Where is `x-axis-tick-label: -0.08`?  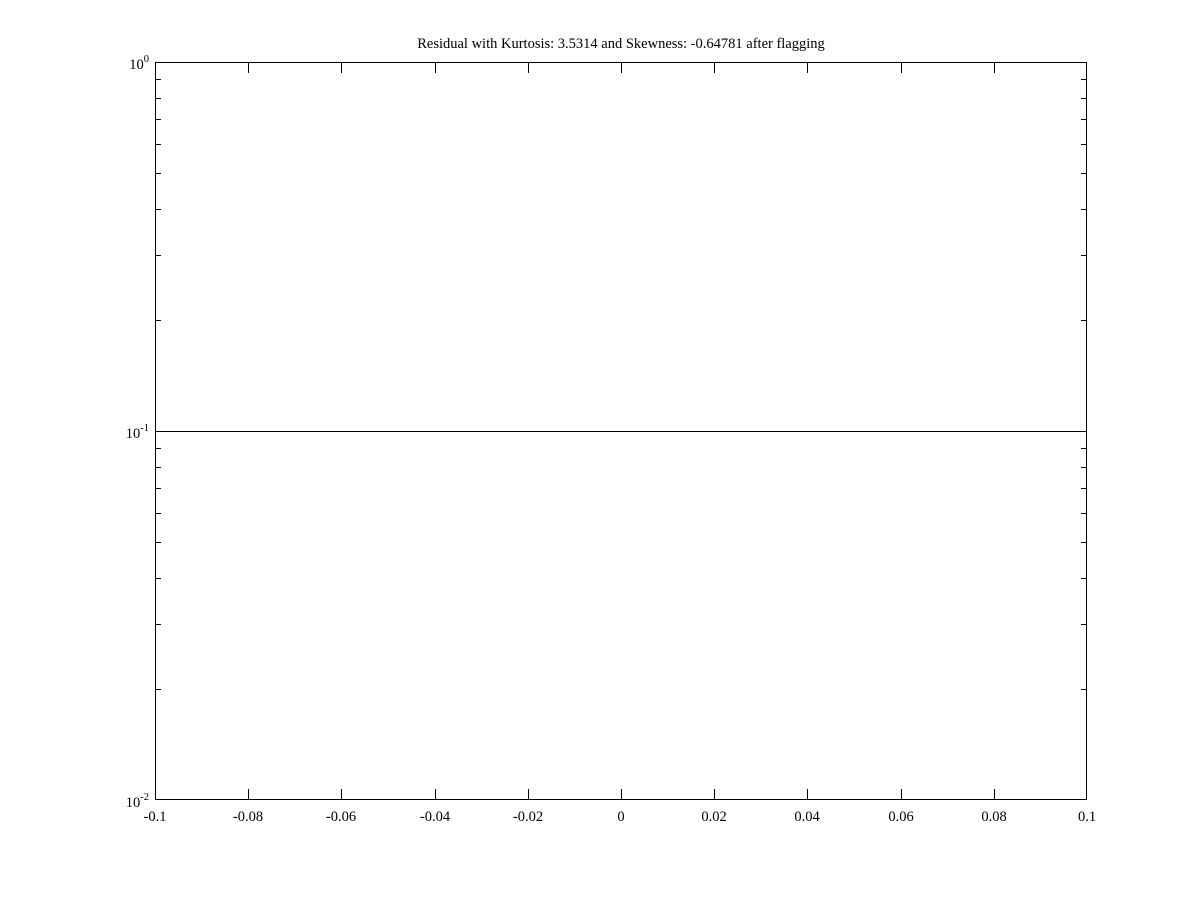 x-axis-tick-label: -0.08 is located at coordinates (248, 817).